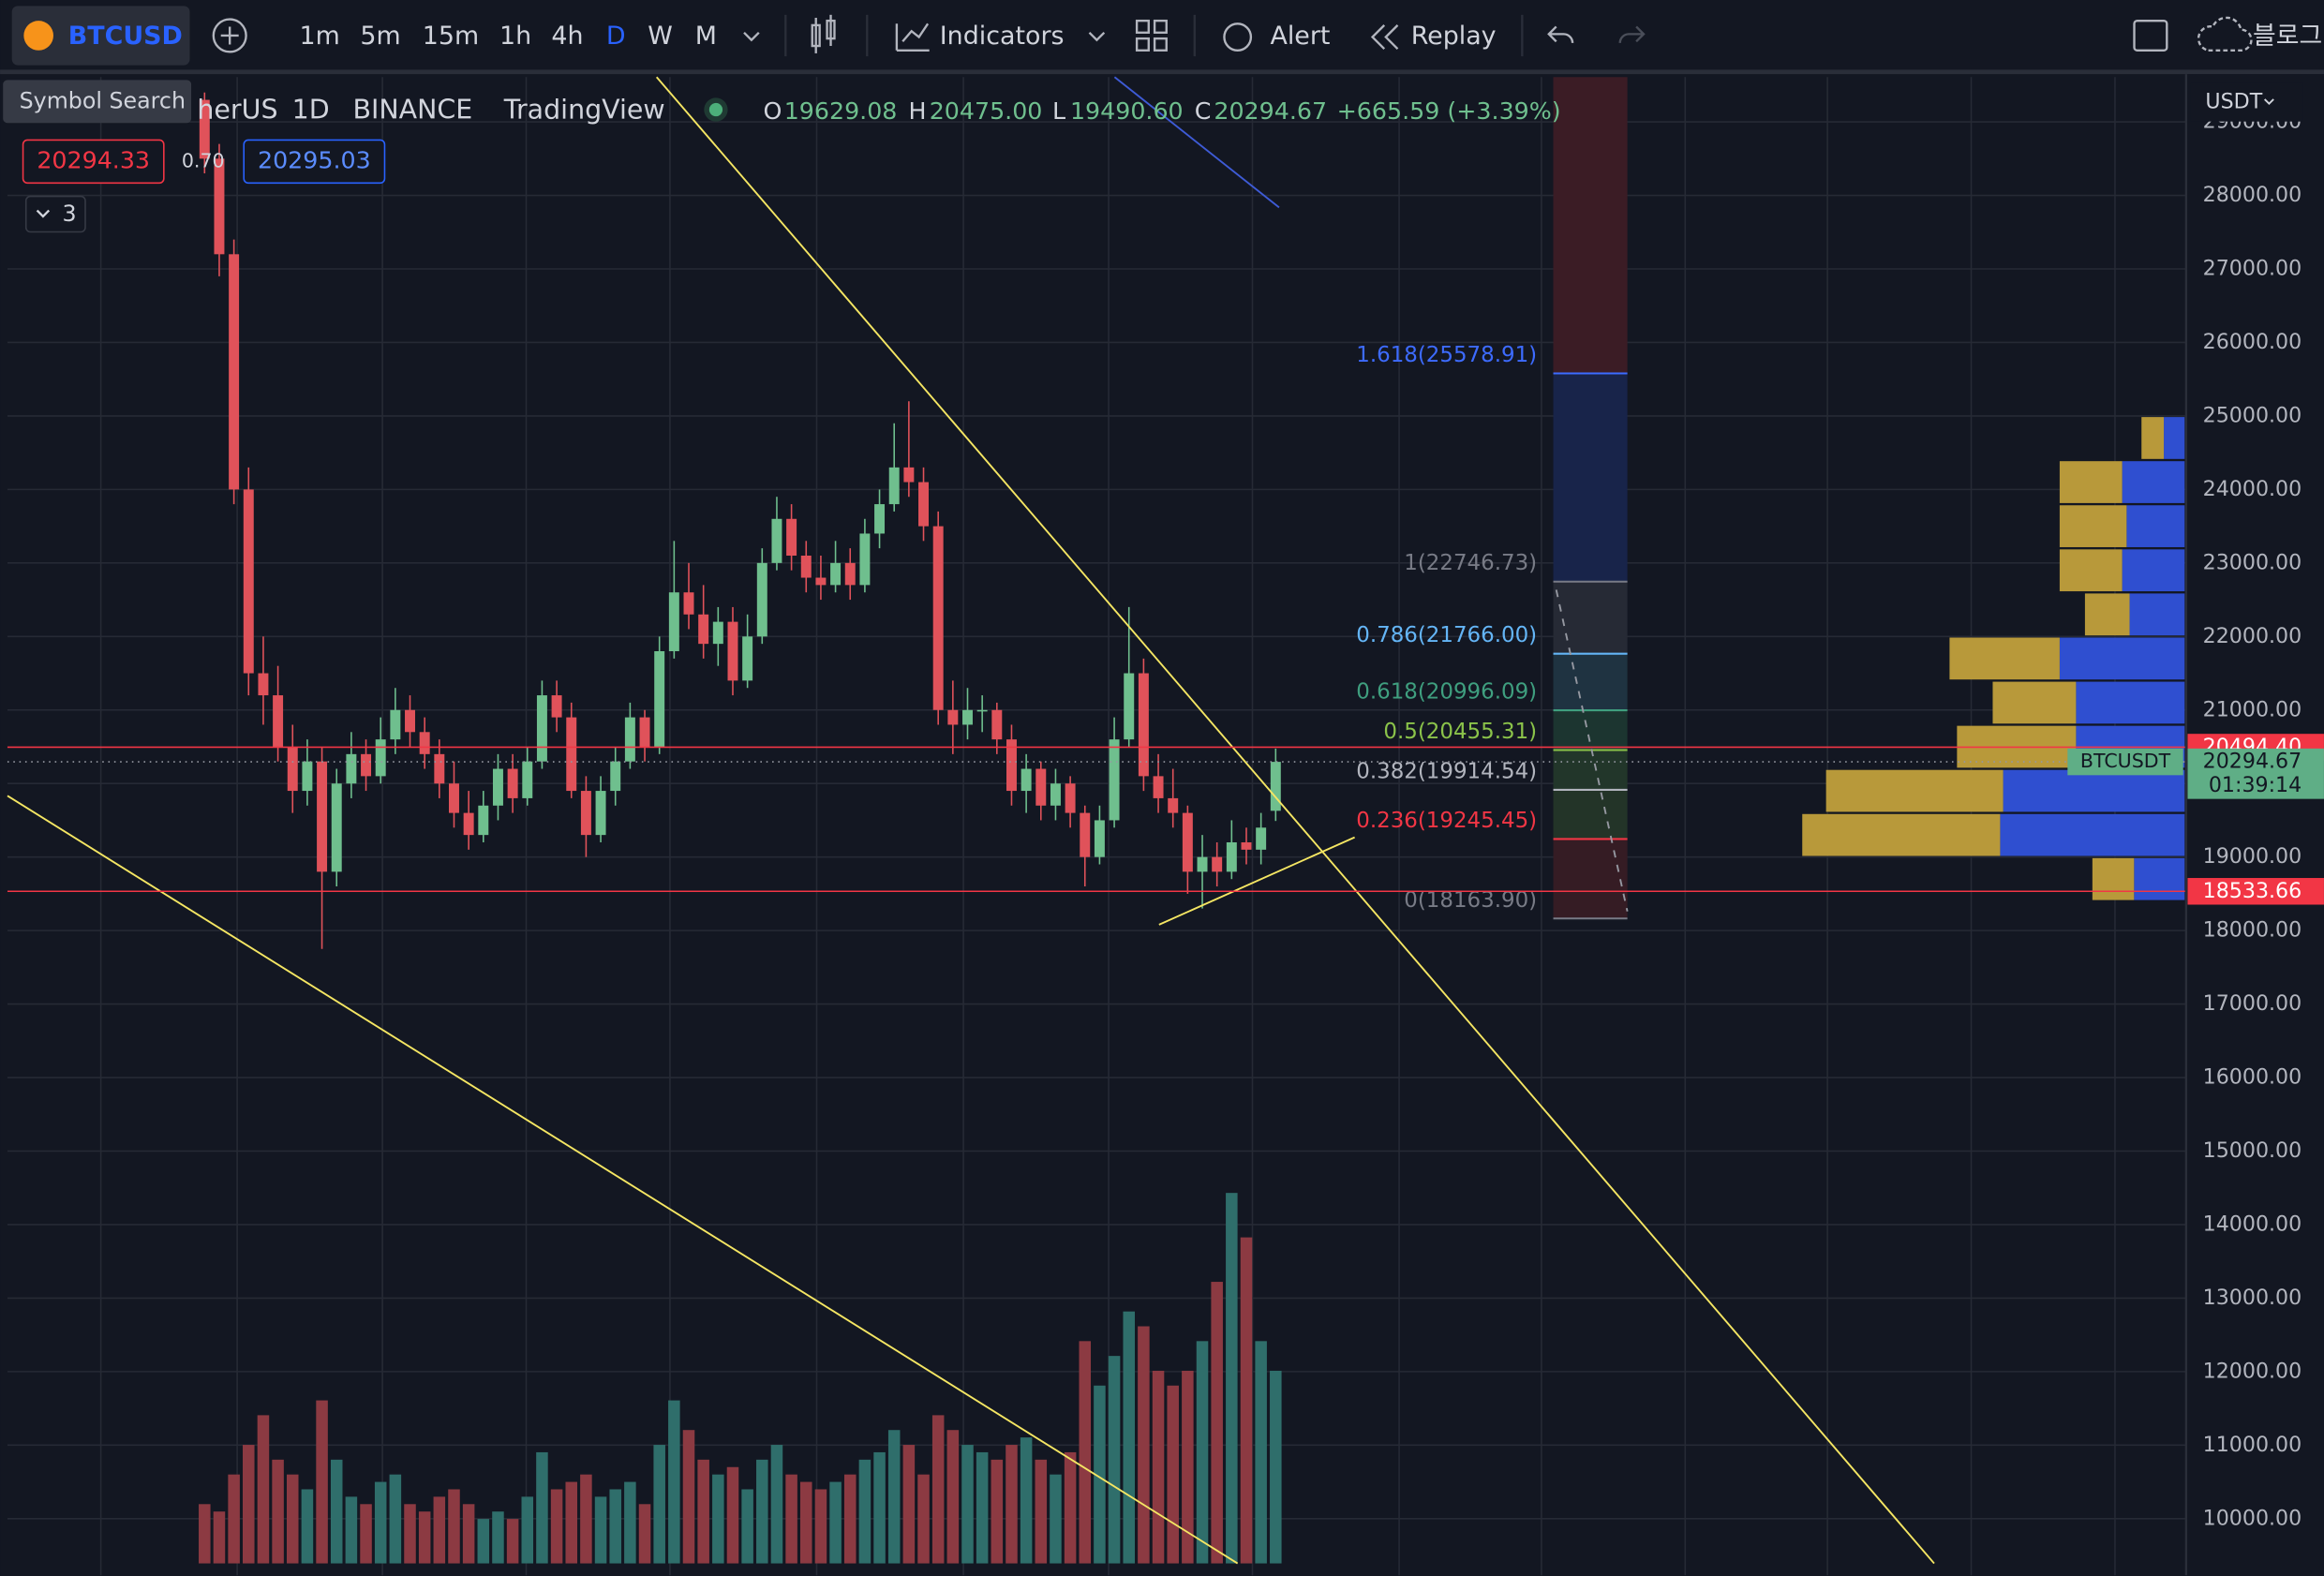 The height and width of the screenshot is (1576, 2324). I want to click on indicators-toggle, so click(55, 214).